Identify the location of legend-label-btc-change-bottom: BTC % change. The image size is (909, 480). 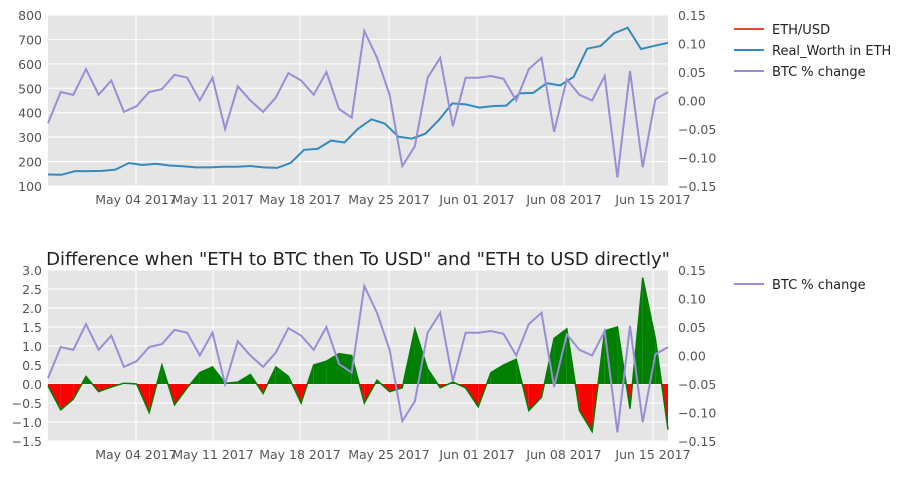
(819, 285).